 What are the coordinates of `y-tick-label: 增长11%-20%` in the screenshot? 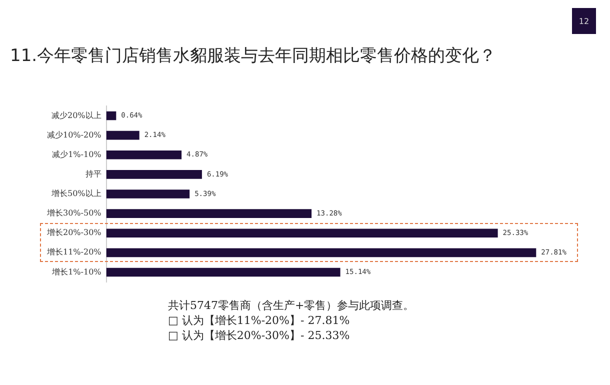 It's located at (74, 252).